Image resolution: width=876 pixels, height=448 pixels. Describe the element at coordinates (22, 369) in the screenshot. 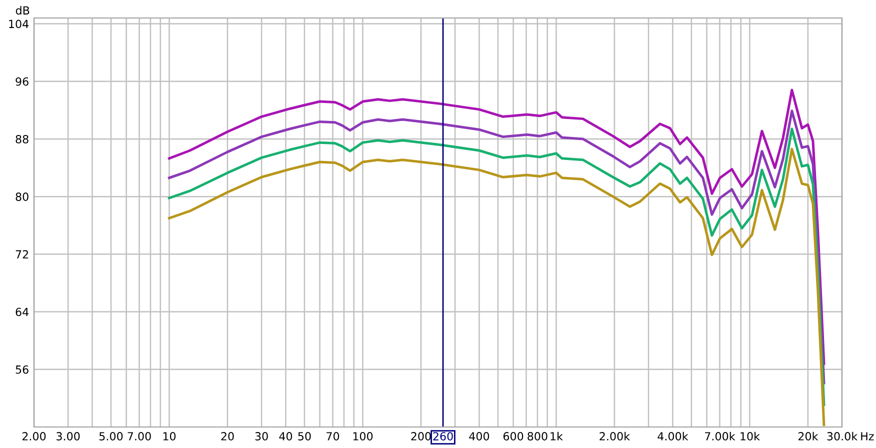

I see `y-tick-label: 56` at that location.